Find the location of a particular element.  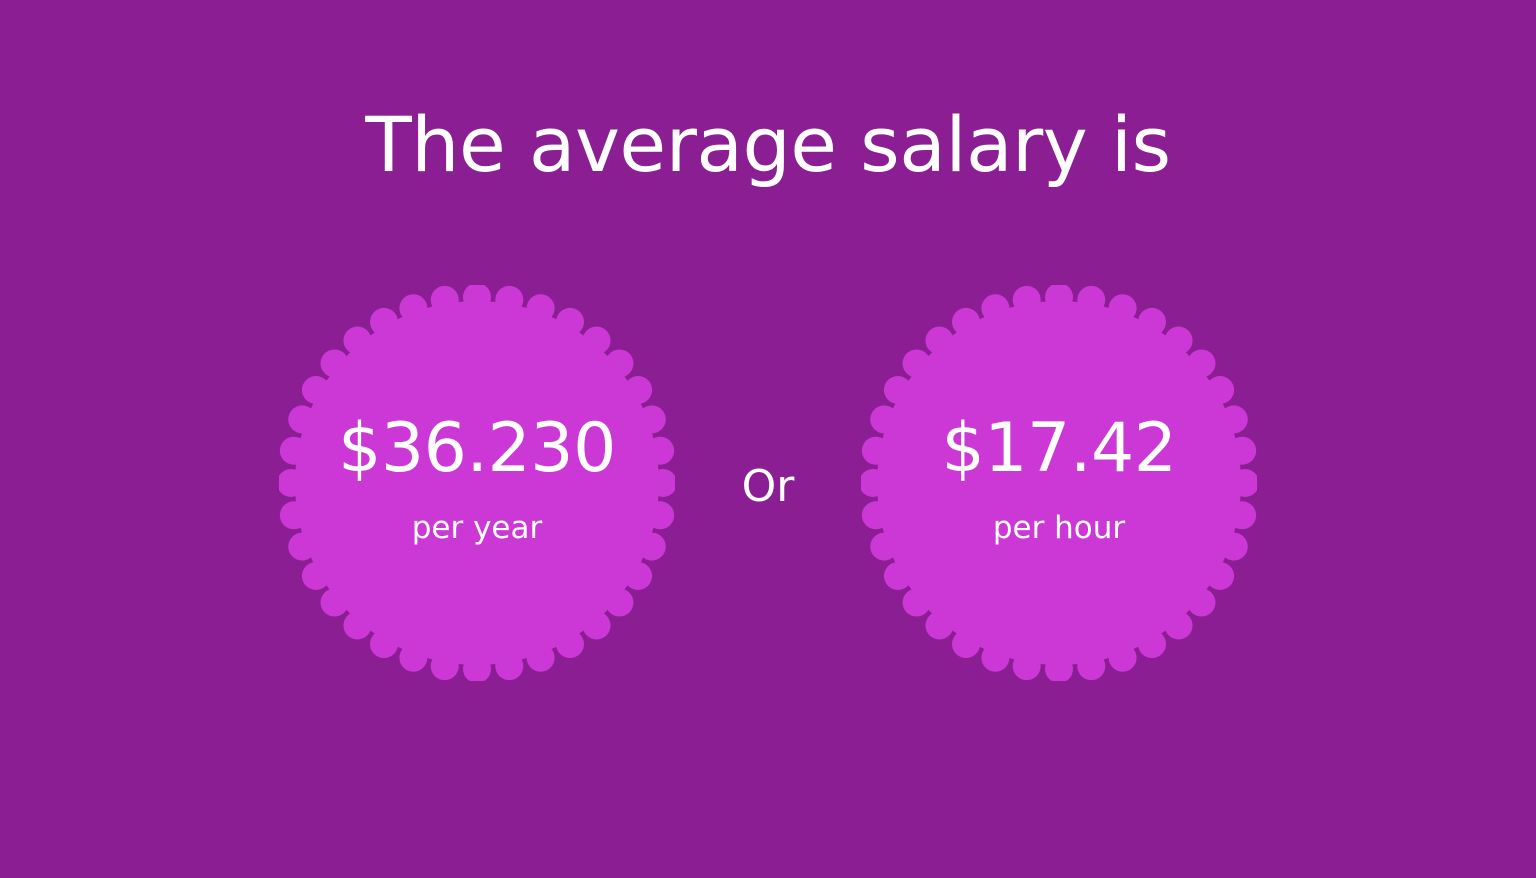

page-title: The average salary is is located at coordinates (768, 144).